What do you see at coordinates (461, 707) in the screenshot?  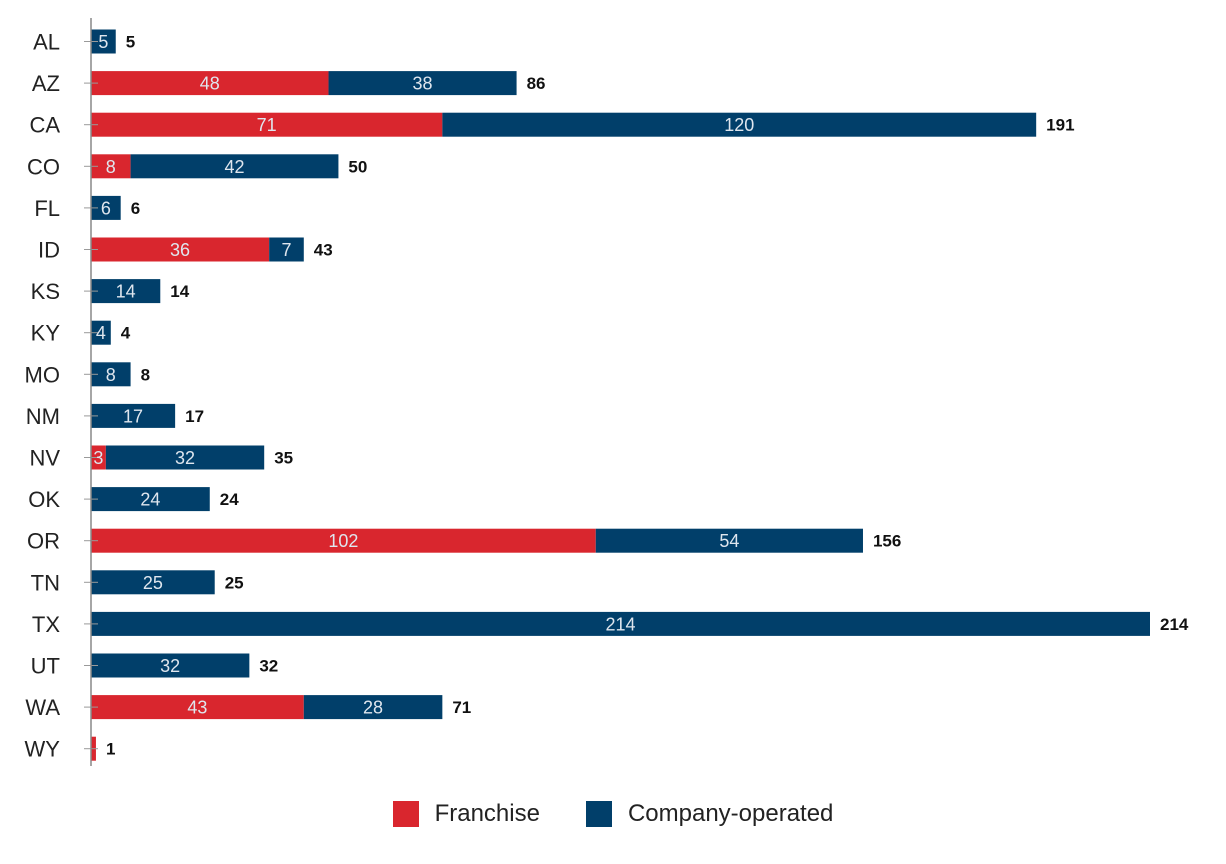 I see `total-label-wa: 71` at bounding box center [461, 707].